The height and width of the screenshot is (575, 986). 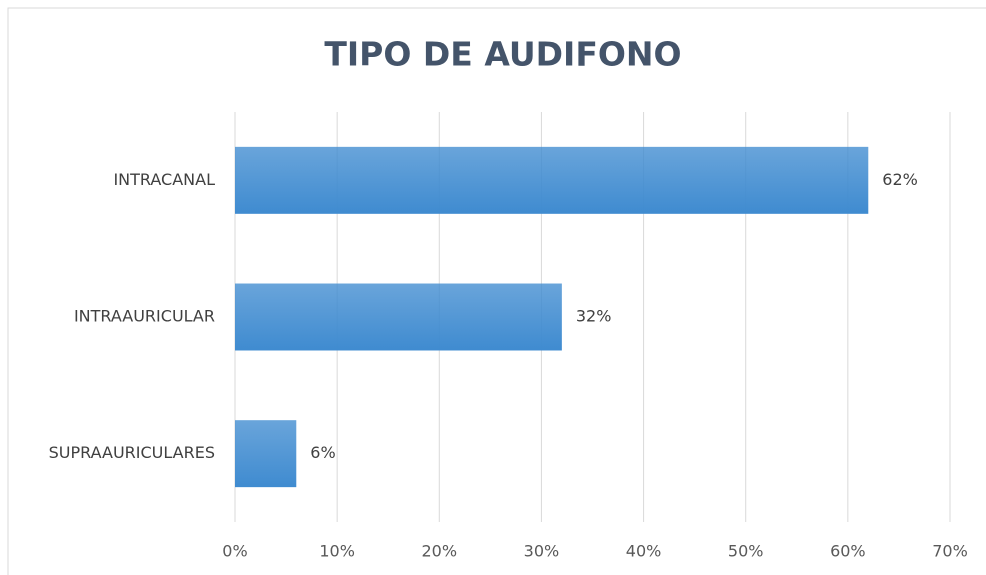 What do you see at coordinates (746, 551) in the screenshot?
I see `x-tick-label: 50%` at bounding box center [746, 551].